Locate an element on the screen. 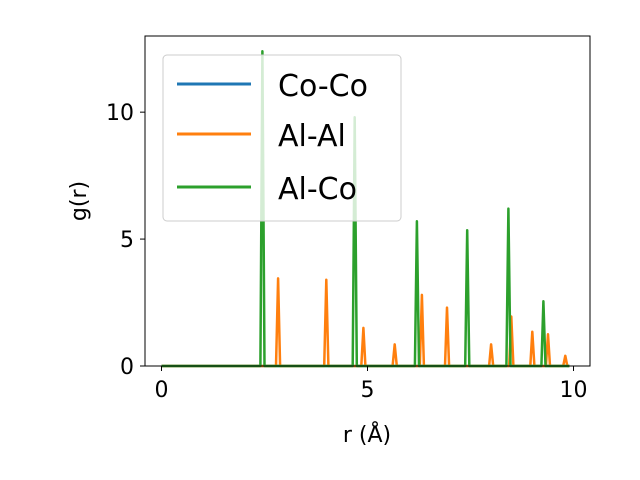  y-tick-label: 10 is located at coordinates (120, 113).